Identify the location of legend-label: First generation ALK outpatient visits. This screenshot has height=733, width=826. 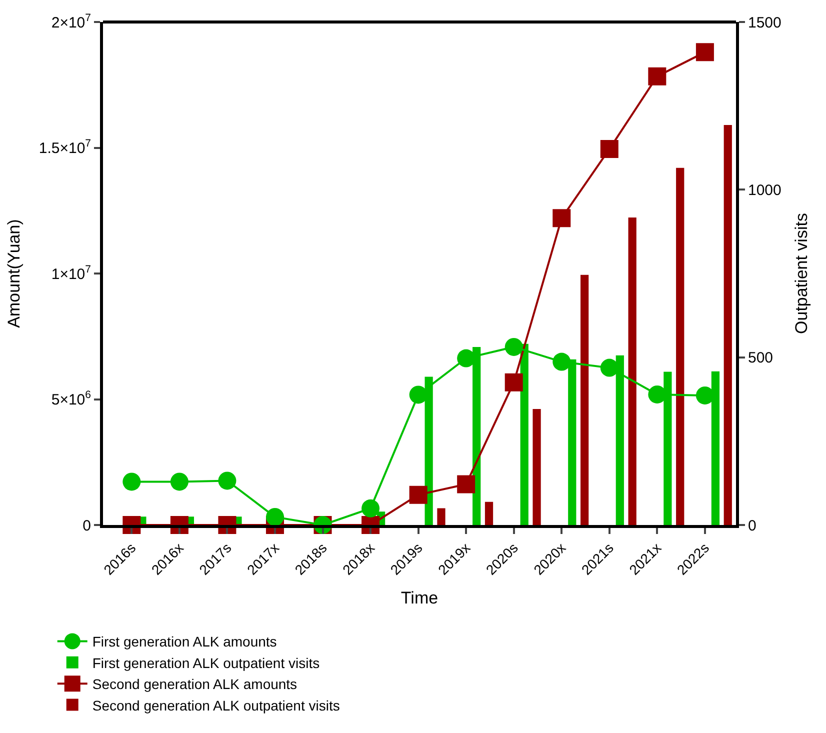
(206, 662).